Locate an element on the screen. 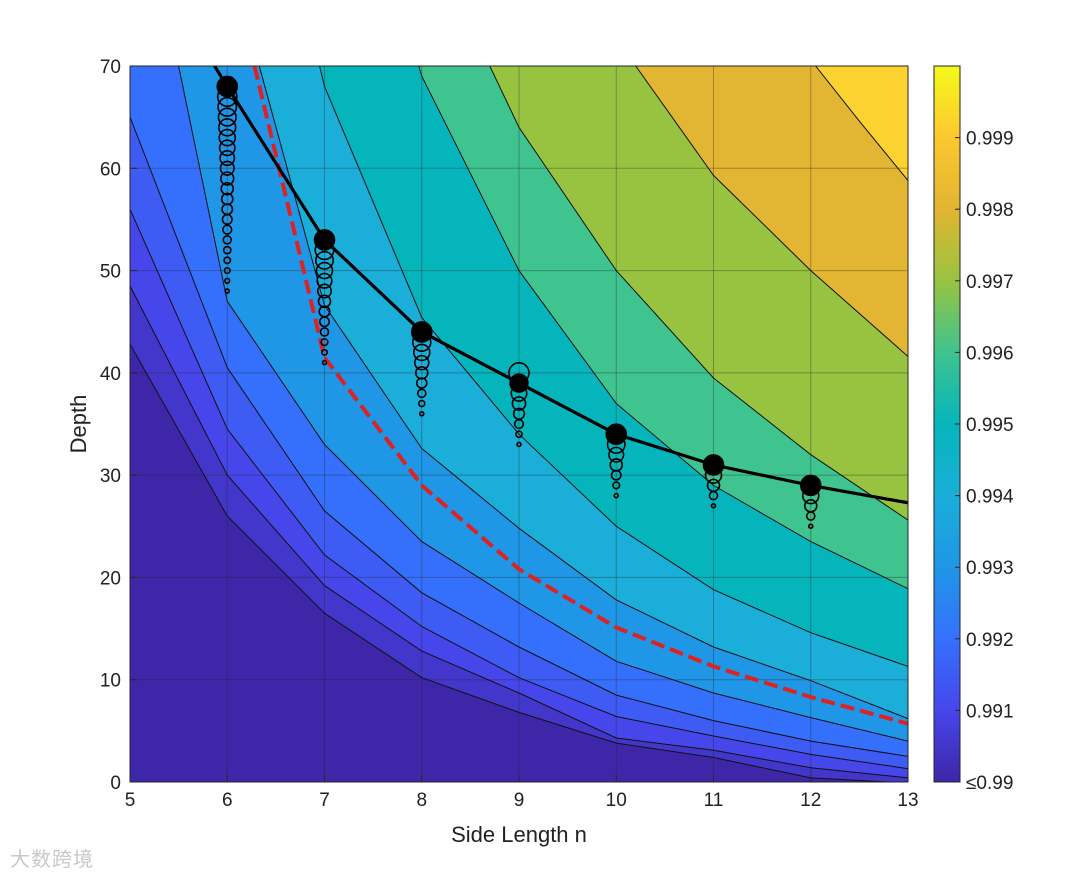 Image resolution: width=1080 pixels, height=878 pixels. colorbar-tick-label: 0.994 is located at coordinates (990, 497).